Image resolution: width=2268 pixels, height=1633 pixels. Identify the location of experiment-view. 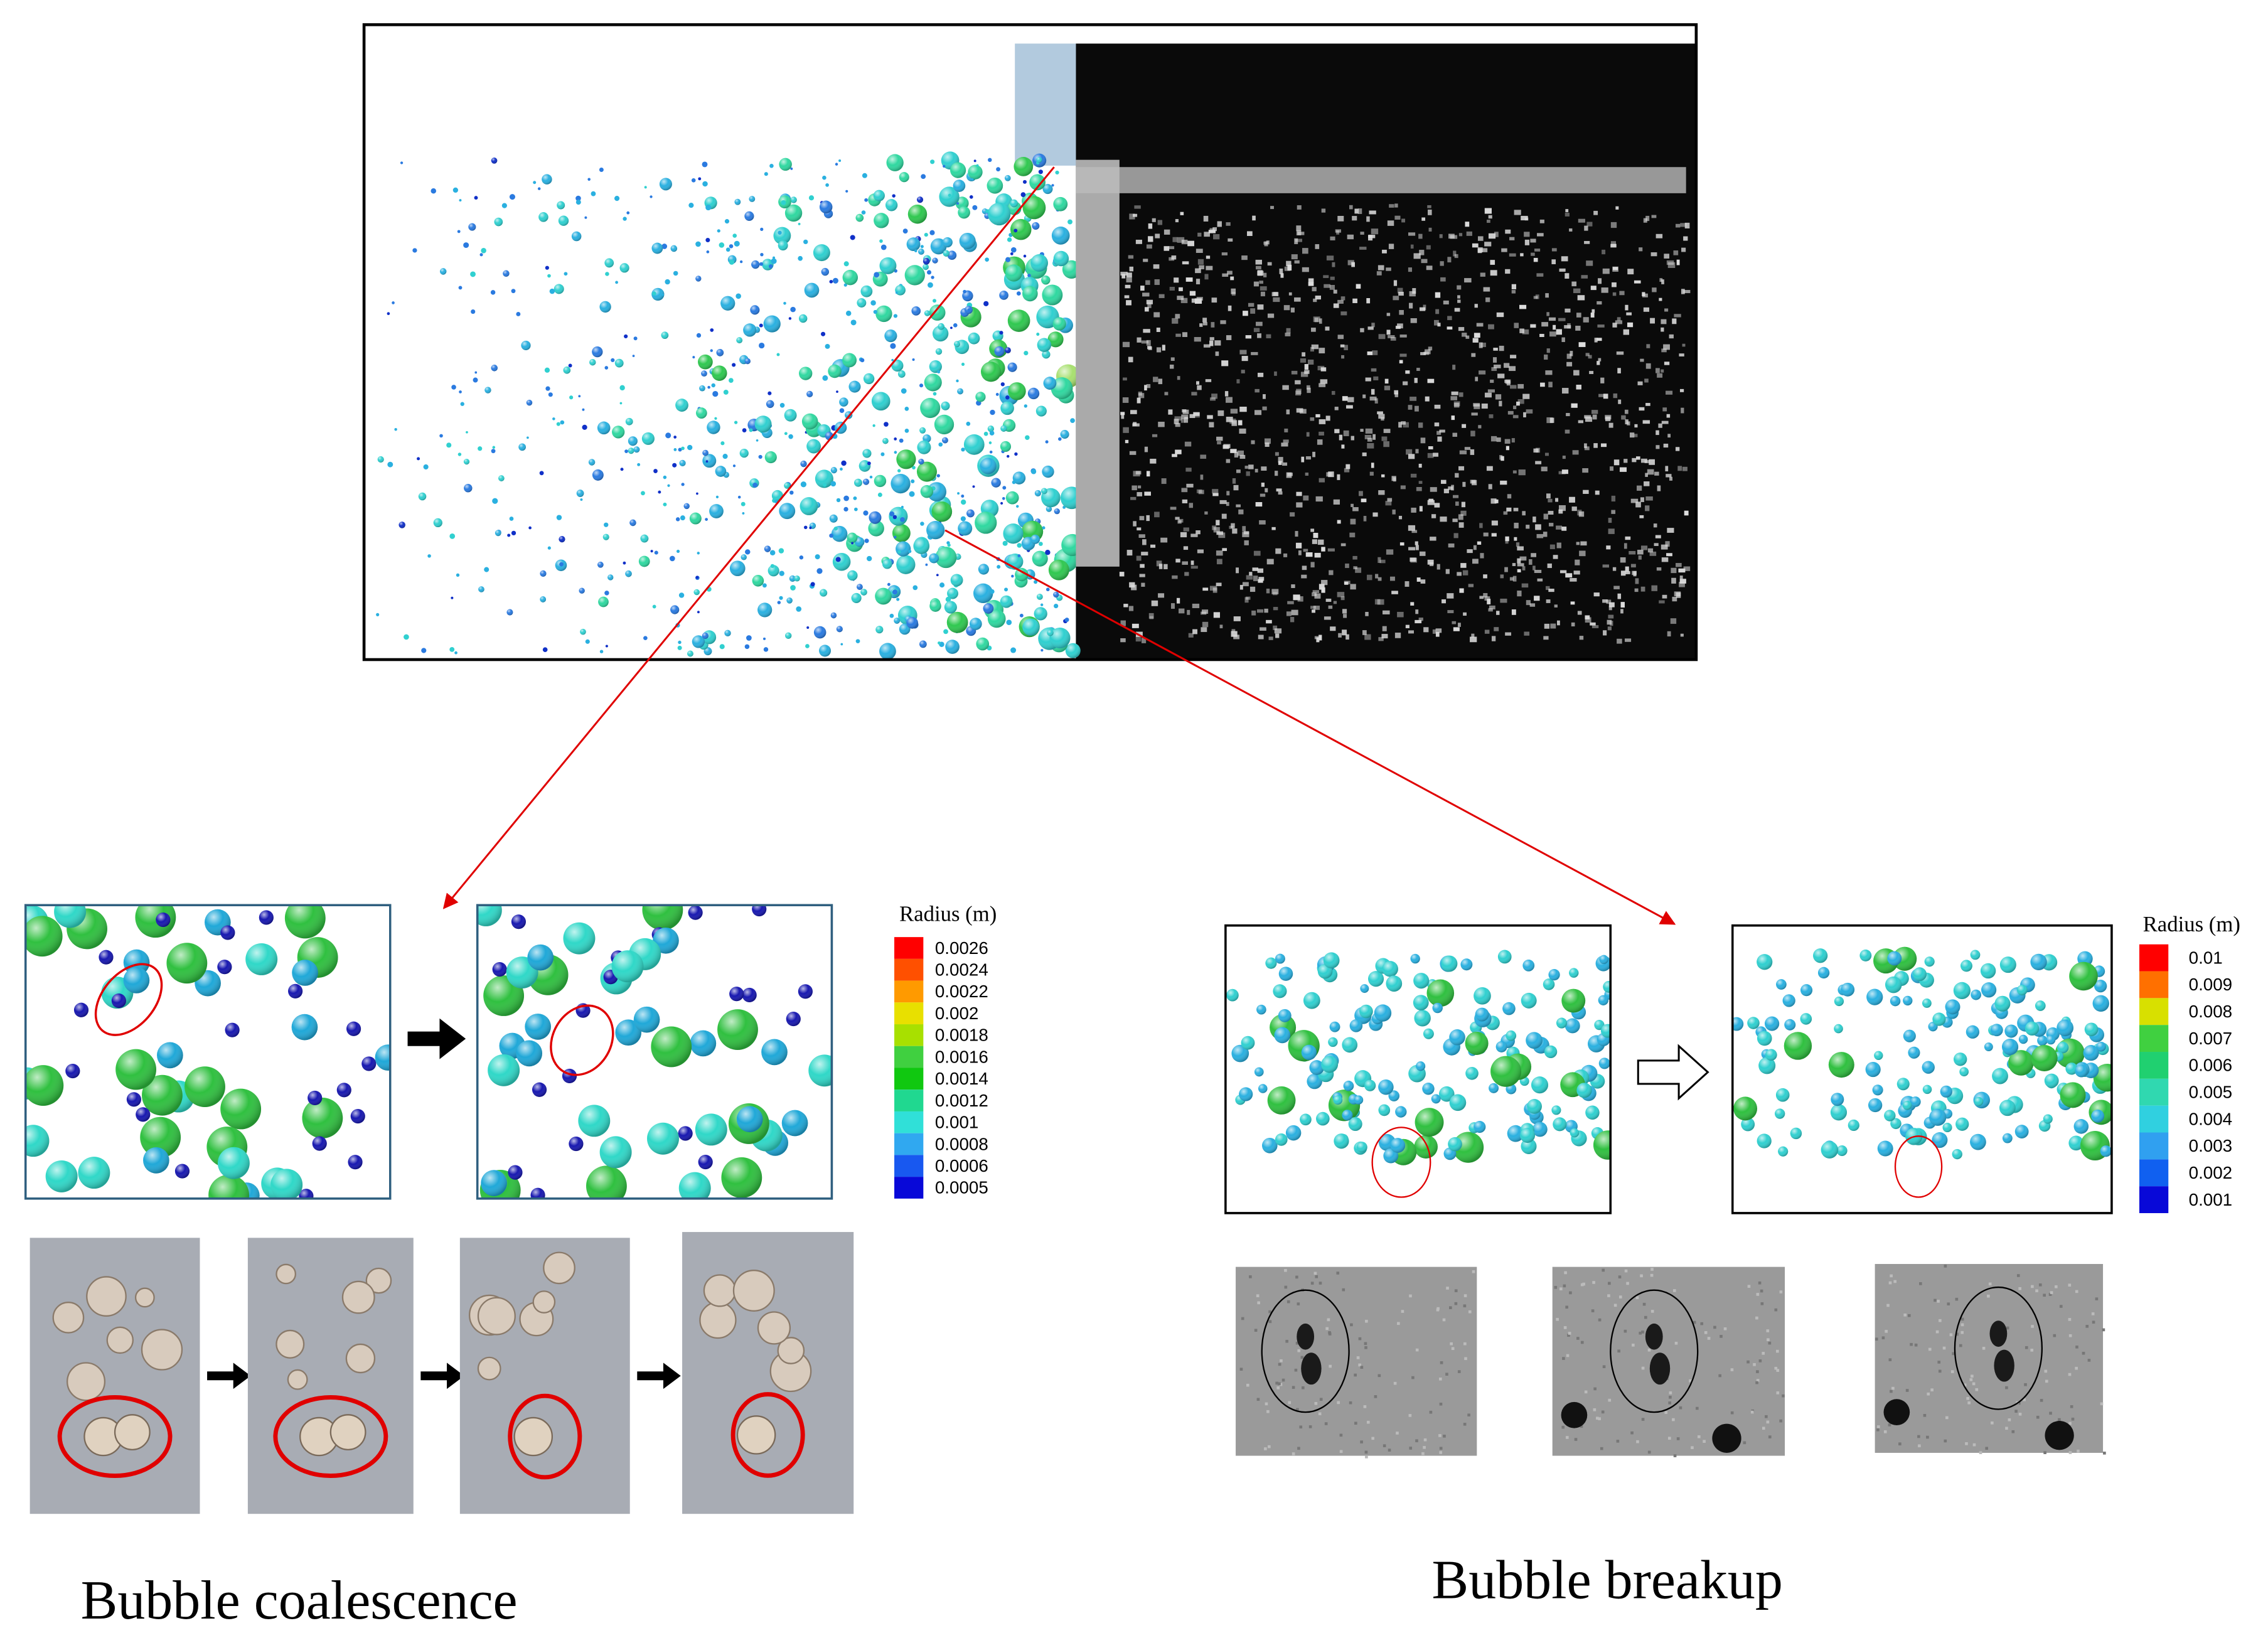
(1386, 351).